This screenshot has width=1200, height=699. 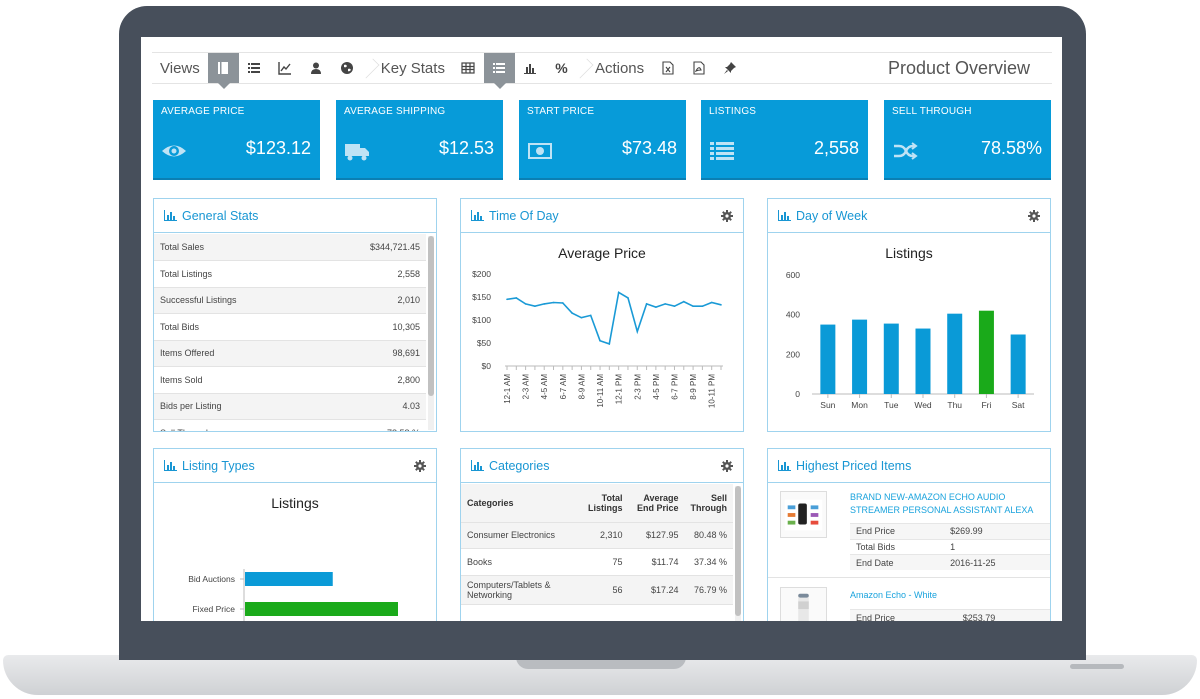 I want to click on panel-header: Listing Types, so click(x=295, y=466).